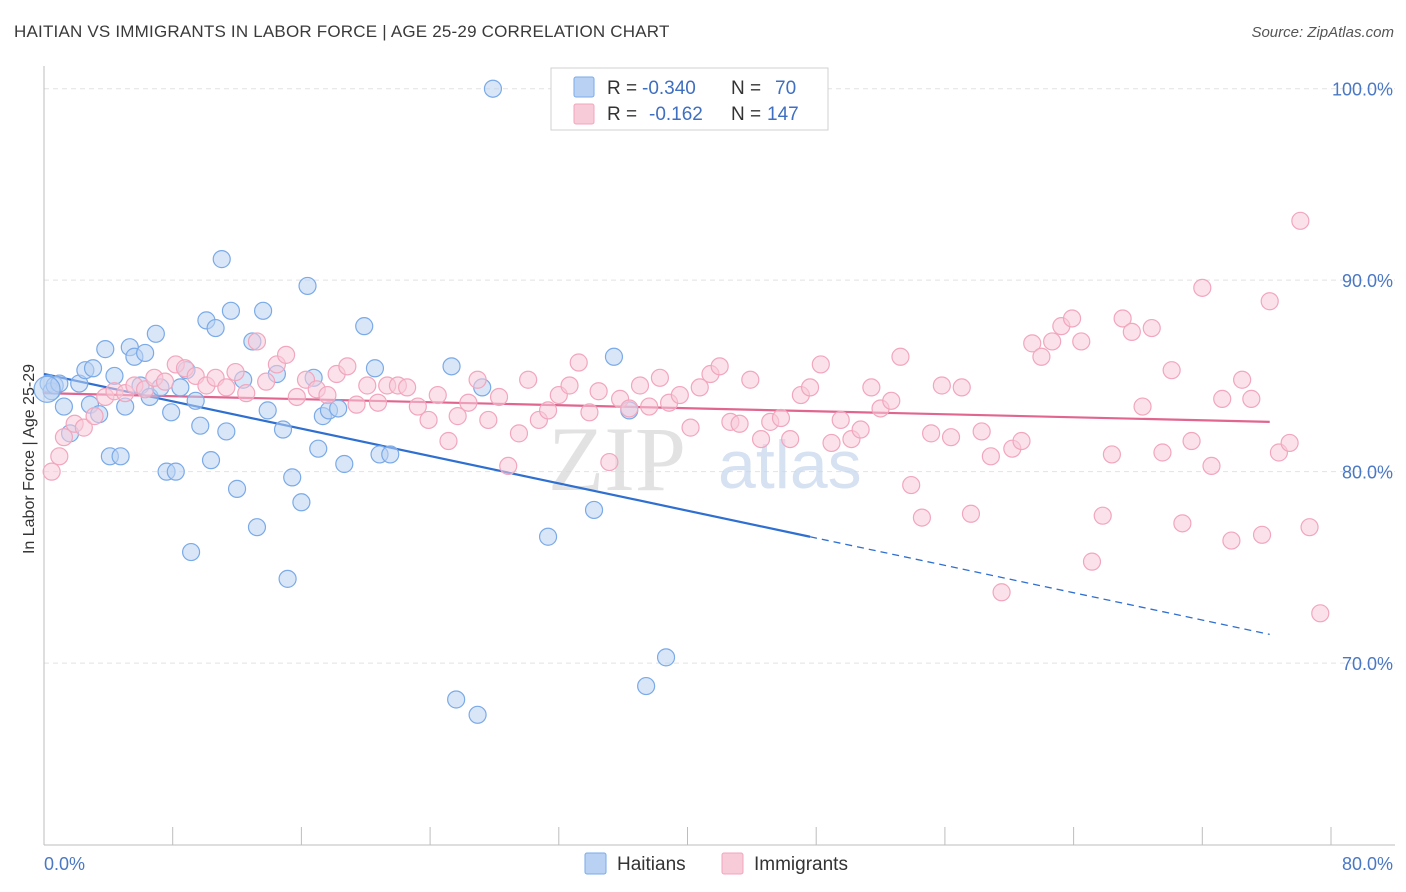 The width and height of the screenshot is (1406, 892). I want to click on legend-r-value-1: -0.340, so click(669, 88).